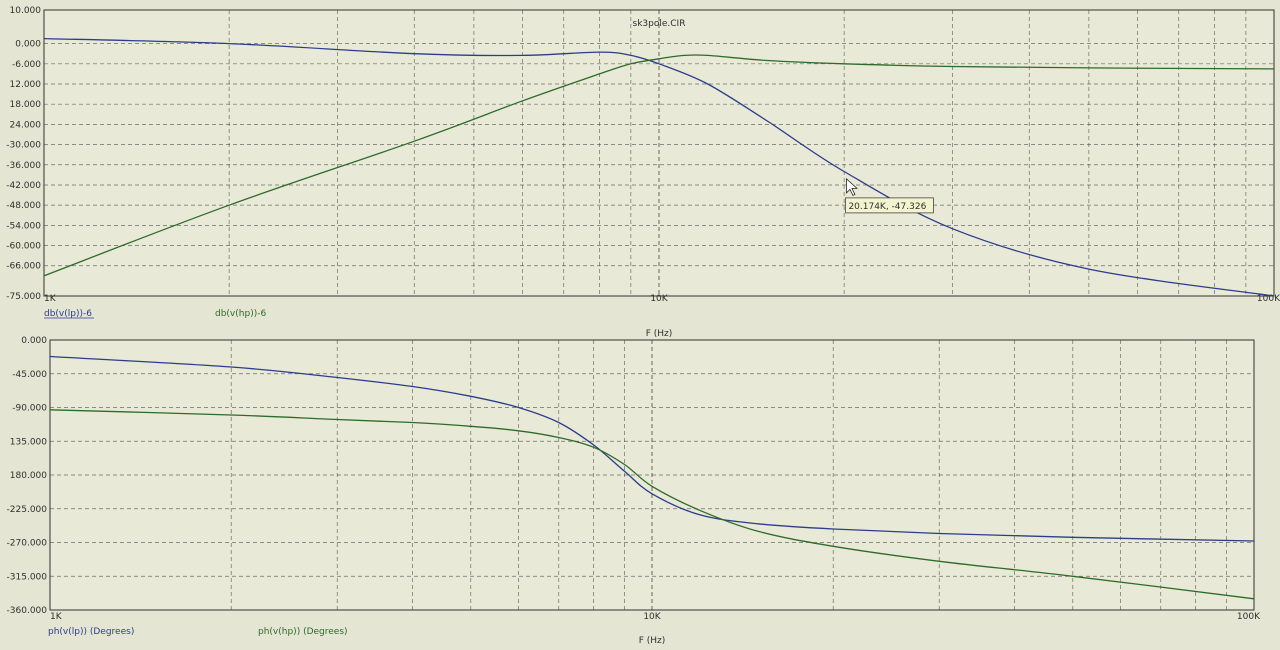 Image resolution: width=1280 pixels, height=650 pixels. I want to click on plot1-y-tick-label: -36.000, so click(23, 166).